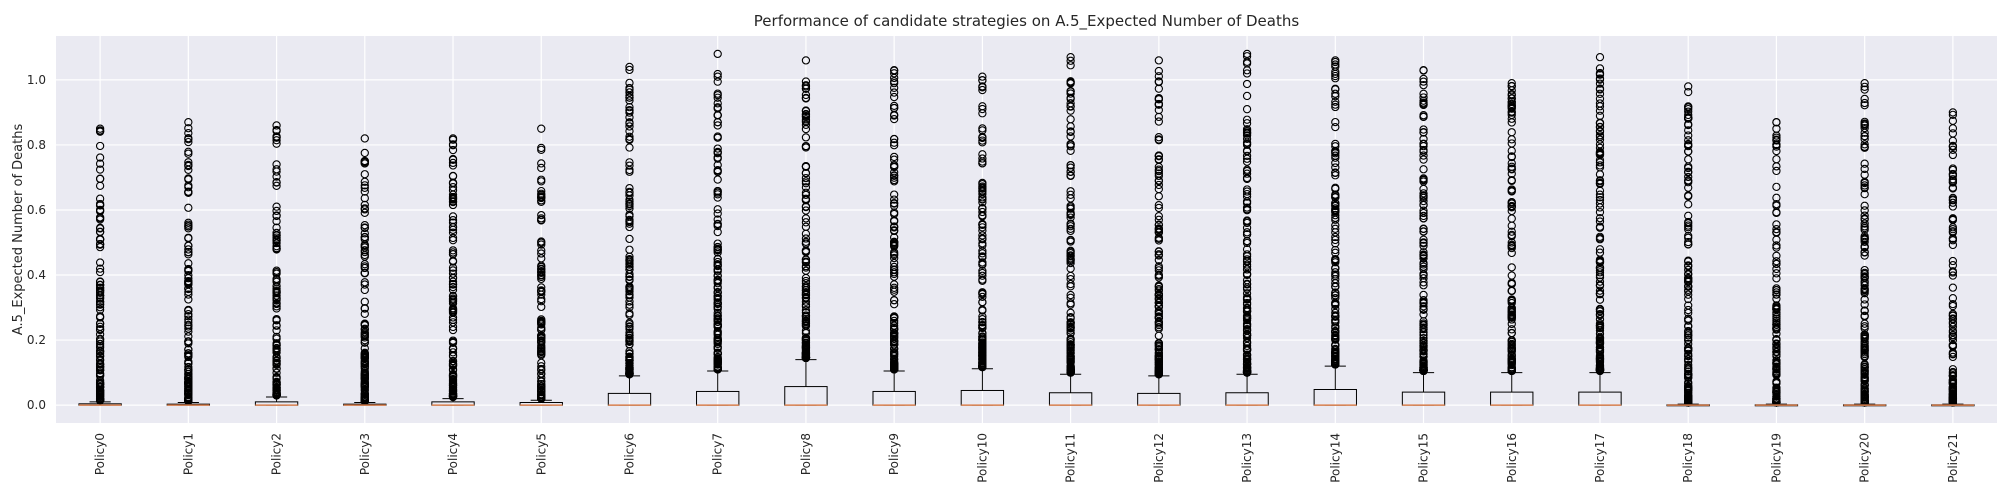 The image size is (2000, 504). What do you see at coordinates (1776, 458) in the screenshot?
I see `x-tick-label: Policy19` at bounding box center [1776, 458].